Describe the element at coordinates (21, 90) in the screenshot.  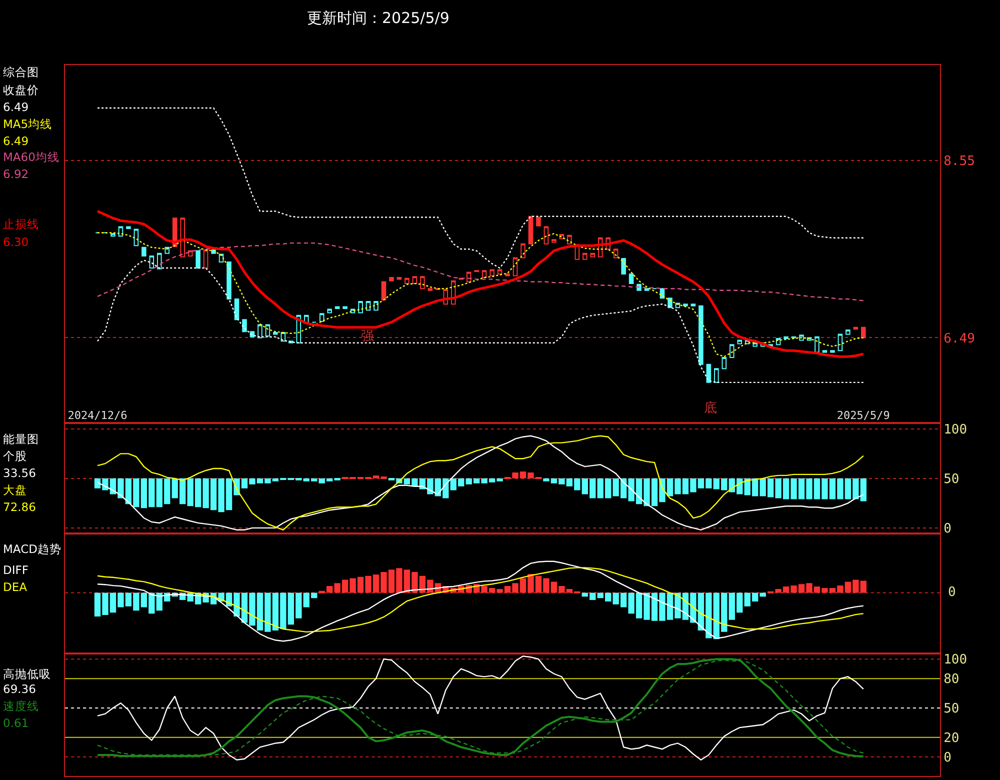
I see `text: 收盘价` at that location.